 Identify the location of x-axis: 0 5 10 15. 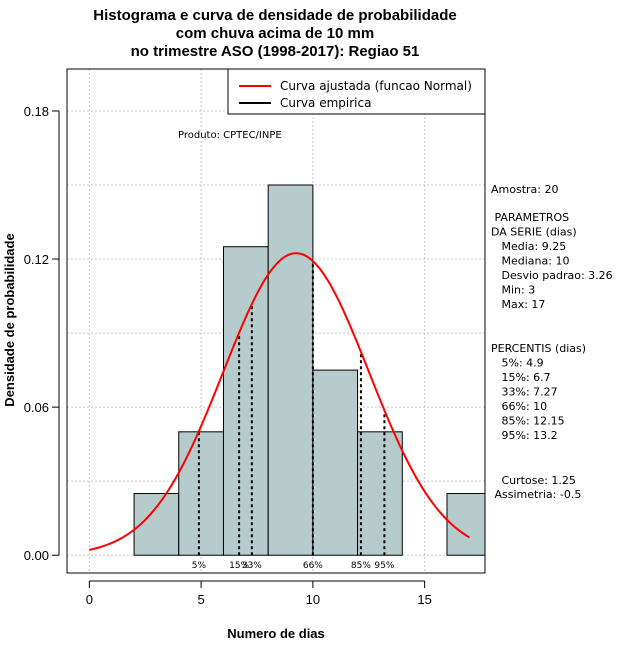
(259, 593).